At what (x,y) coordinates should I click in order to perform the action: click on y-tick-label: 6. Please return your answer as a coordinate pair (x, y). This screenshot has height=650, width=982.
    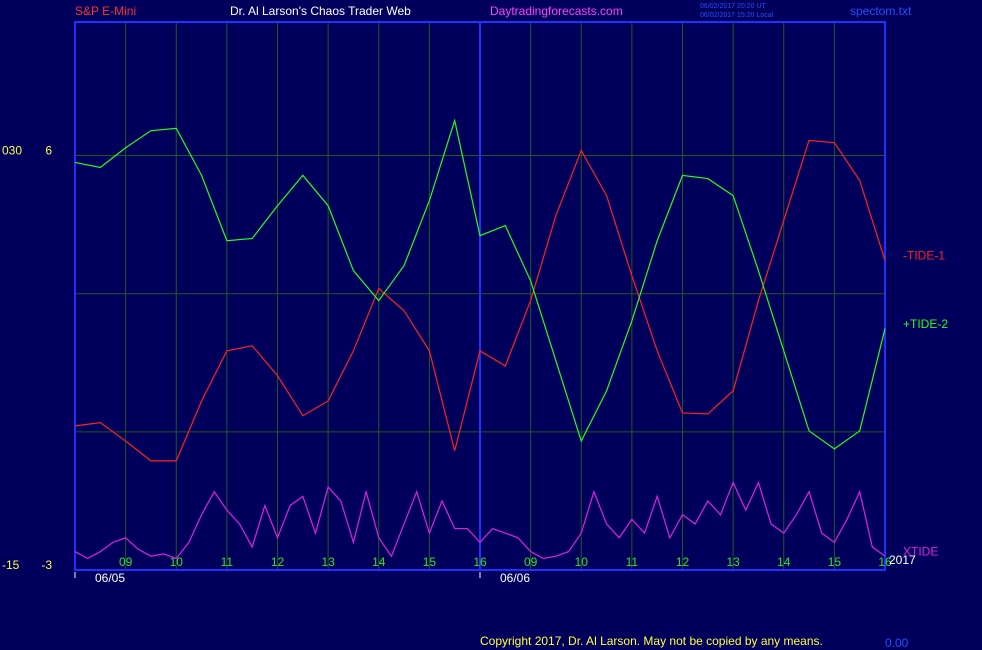
    Looking at the image, I should click on (48, 151).